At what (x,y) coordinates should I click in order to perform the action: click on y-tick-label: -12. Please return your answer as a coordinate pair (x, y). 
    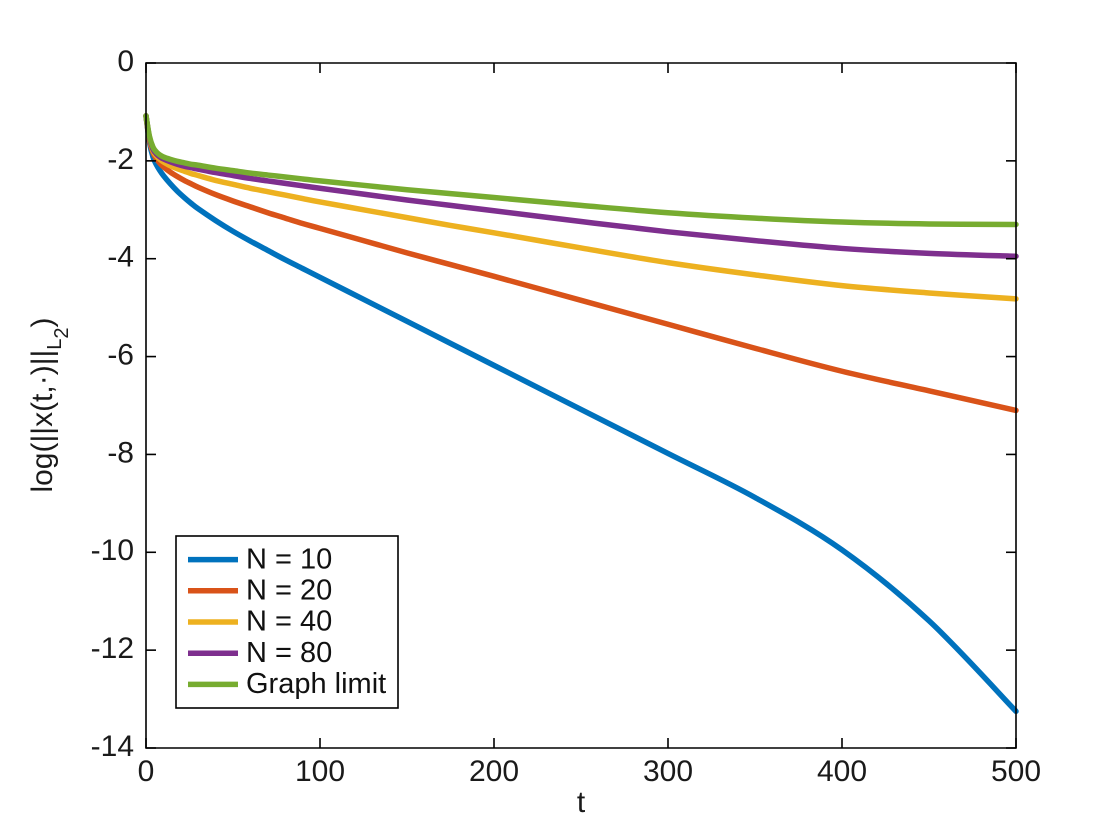
    Looking at the image, I should click on (112, 648).